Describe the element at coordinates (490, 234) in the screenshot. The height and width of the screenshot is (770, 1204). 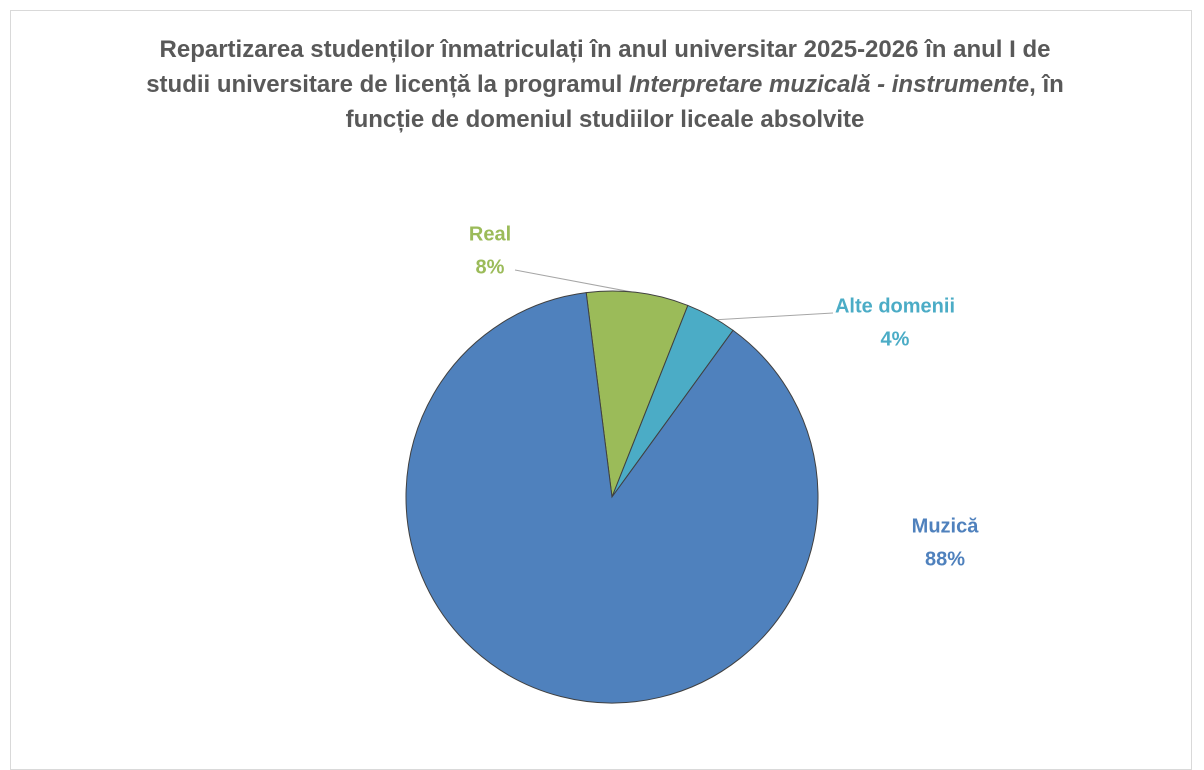
I see `slice-label: Real` at that location.